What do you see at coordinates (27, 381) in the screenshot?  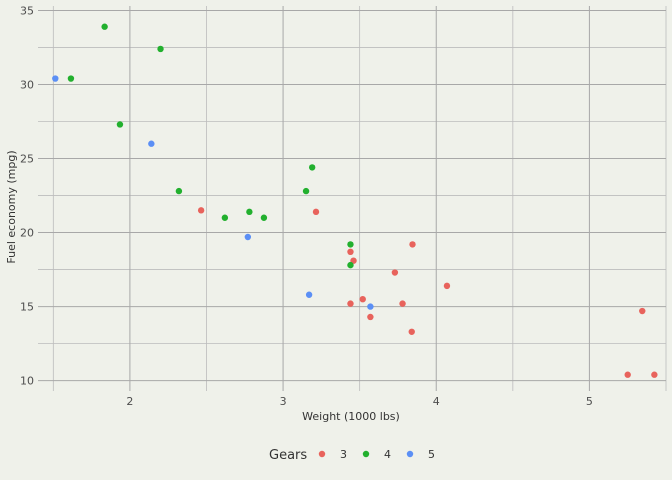 I see `y-tick-label: 10` at bounding box center [27, 381].